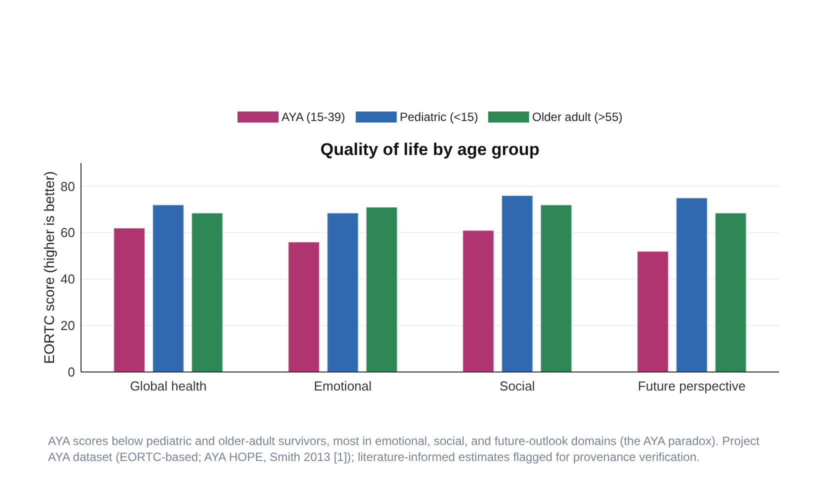 Image resolution: width=813 pixels, height=490 pixels. What do you see at coordinates (343, 386) in the screenshot?
I see `x-tick-label: Emotional` at bounding box center [343, 386].